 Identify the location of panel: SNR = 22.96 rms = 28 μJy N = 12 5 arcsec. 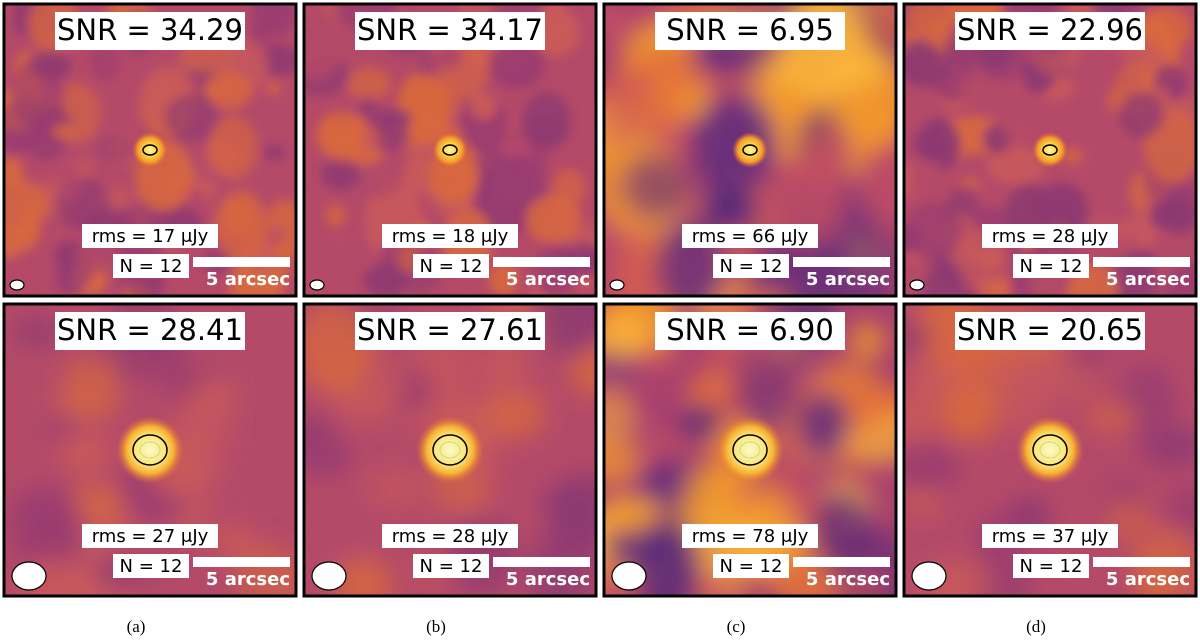
(1050, 150).